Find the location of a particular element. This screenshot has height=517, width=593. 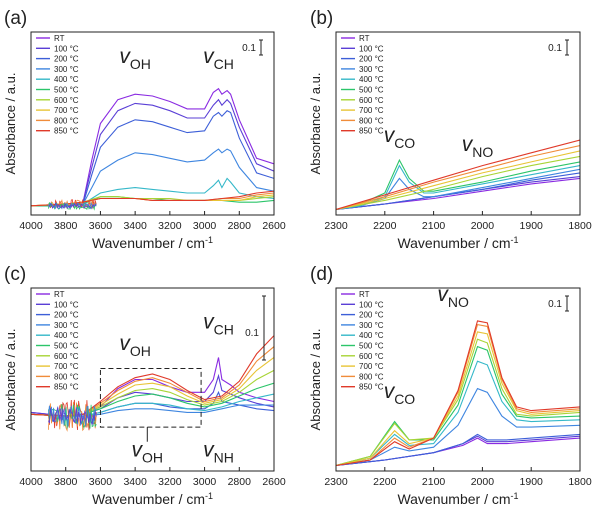

annotation: vNO is located at coordinates (478, 146).